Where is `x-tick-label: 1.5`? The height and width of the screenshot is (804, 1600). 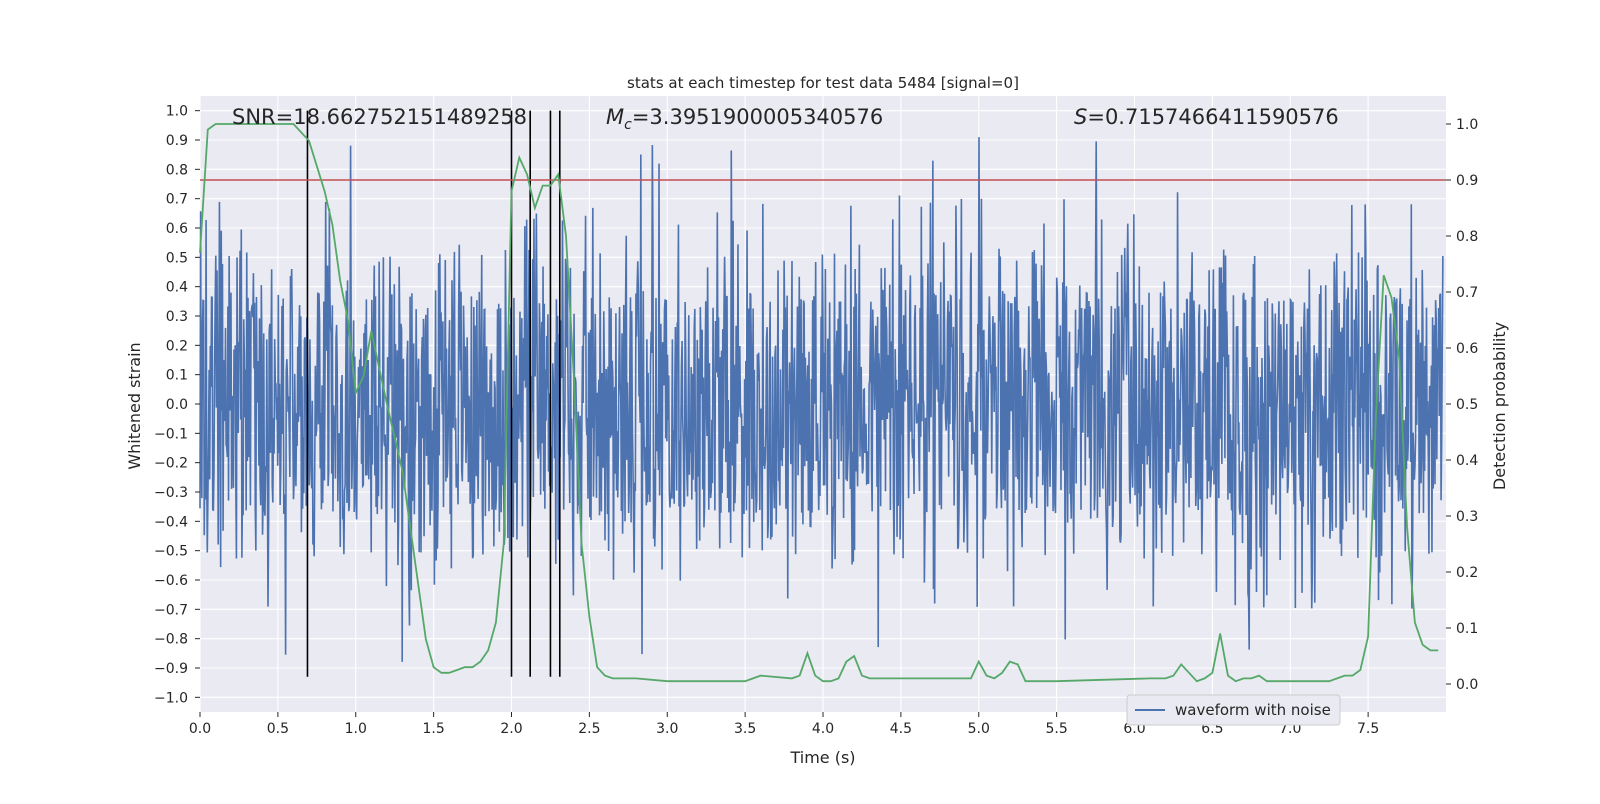
x-tick-label: 1.5 is located at coordinates (433, 729).